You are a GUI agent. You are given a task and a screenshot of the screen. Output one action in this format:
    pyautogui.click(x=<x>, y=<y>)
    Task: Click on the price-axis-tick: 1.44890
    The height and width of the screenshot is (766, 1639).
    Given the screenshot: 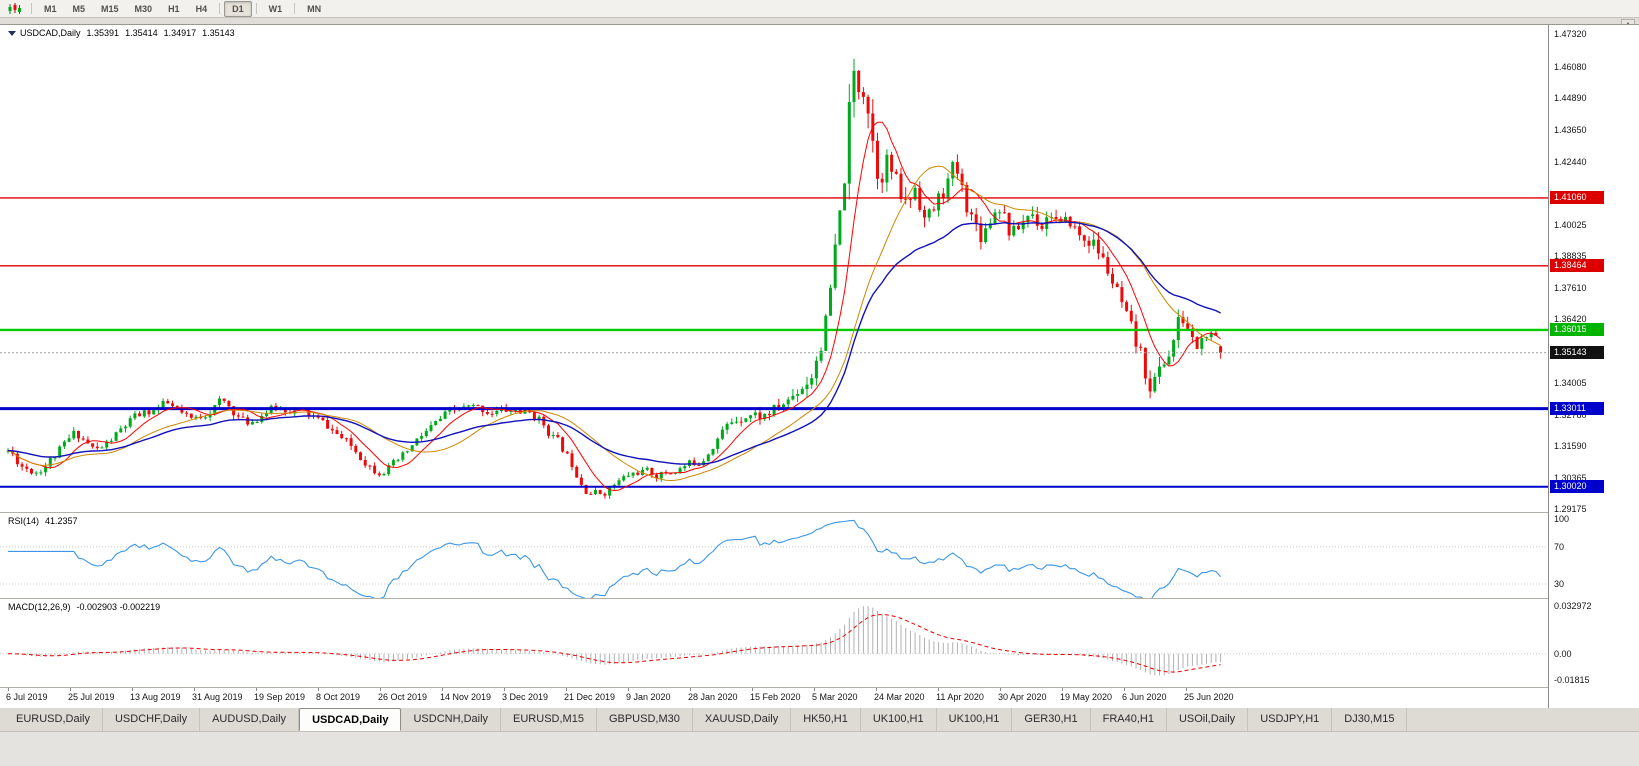 What is the action you would take?
    pyautogui.click(x=1570, y=97)
    